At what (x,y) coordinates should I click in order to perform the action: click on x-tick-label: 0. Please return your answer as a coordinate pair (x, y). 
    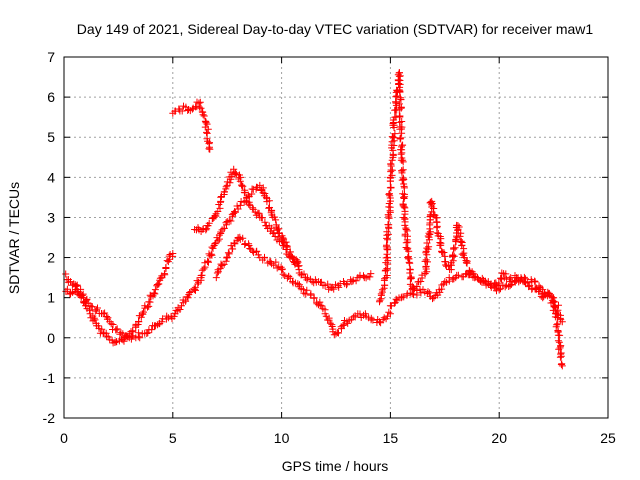
    Looking at the image, I should click on (64, 438).